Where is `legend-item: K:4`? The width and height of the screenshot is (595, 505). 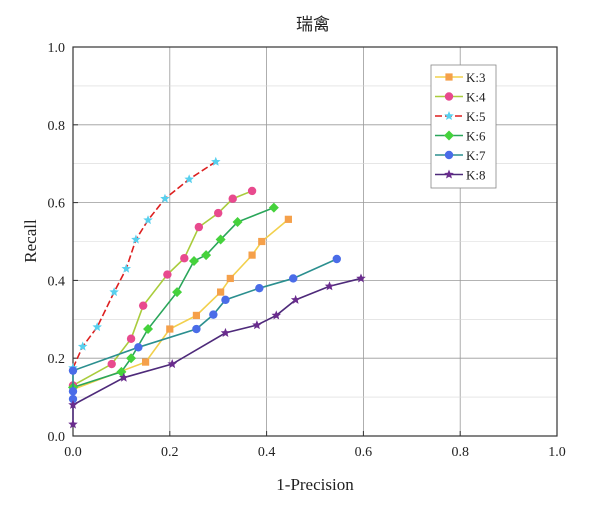
legend-item: K:4 is located at coordinates (460, 97).